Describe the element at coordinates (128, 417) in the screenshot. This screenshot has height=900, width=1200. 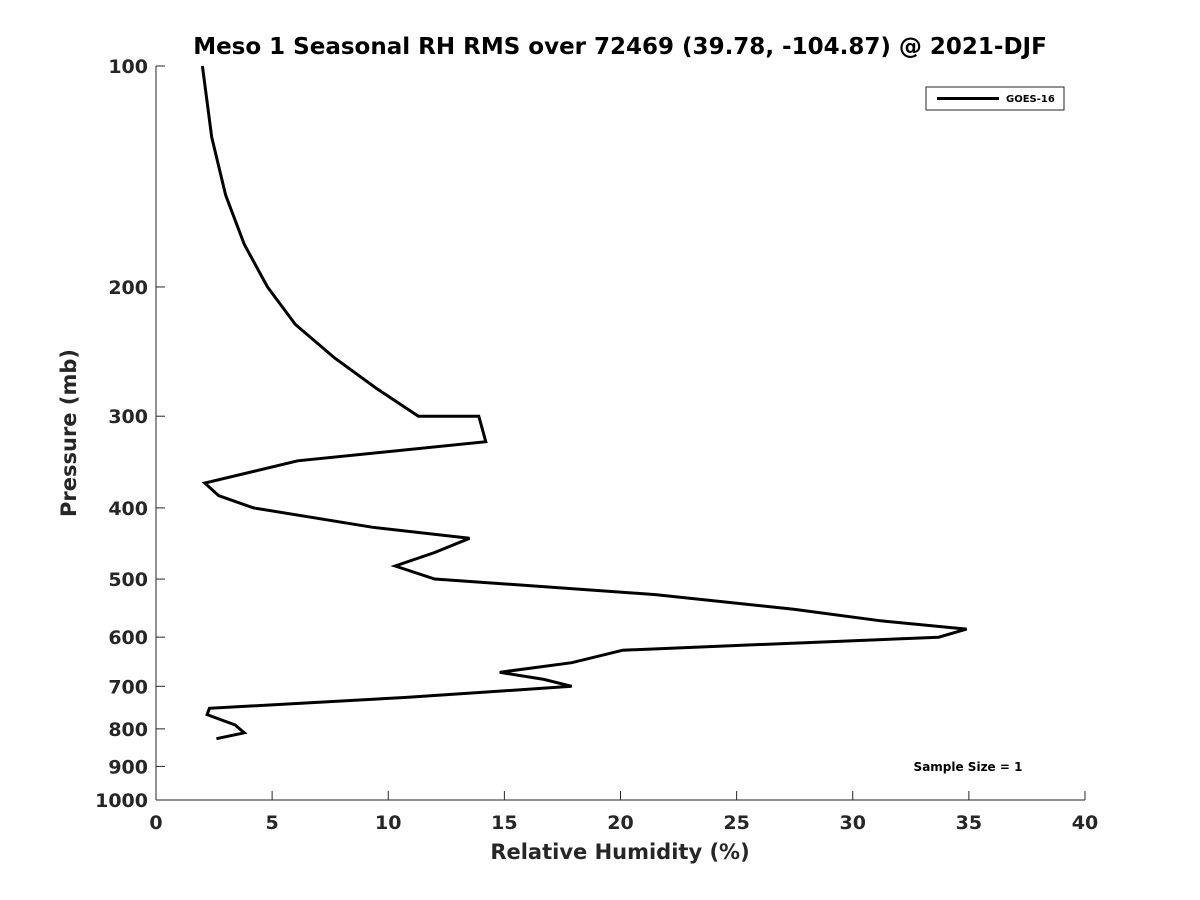
I see `y-tick-label: 300` at that location.